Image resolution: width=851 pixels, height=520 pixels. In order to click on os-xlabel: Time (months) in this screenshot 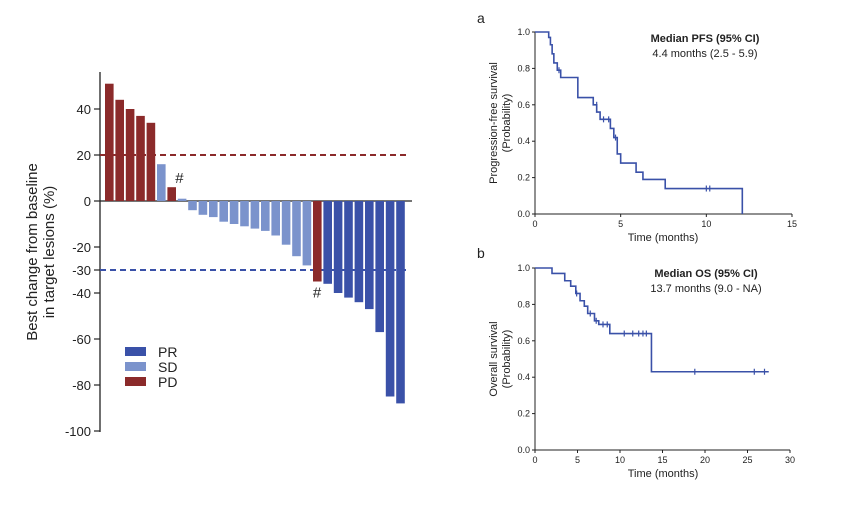, I will do `click(663, 474)`.